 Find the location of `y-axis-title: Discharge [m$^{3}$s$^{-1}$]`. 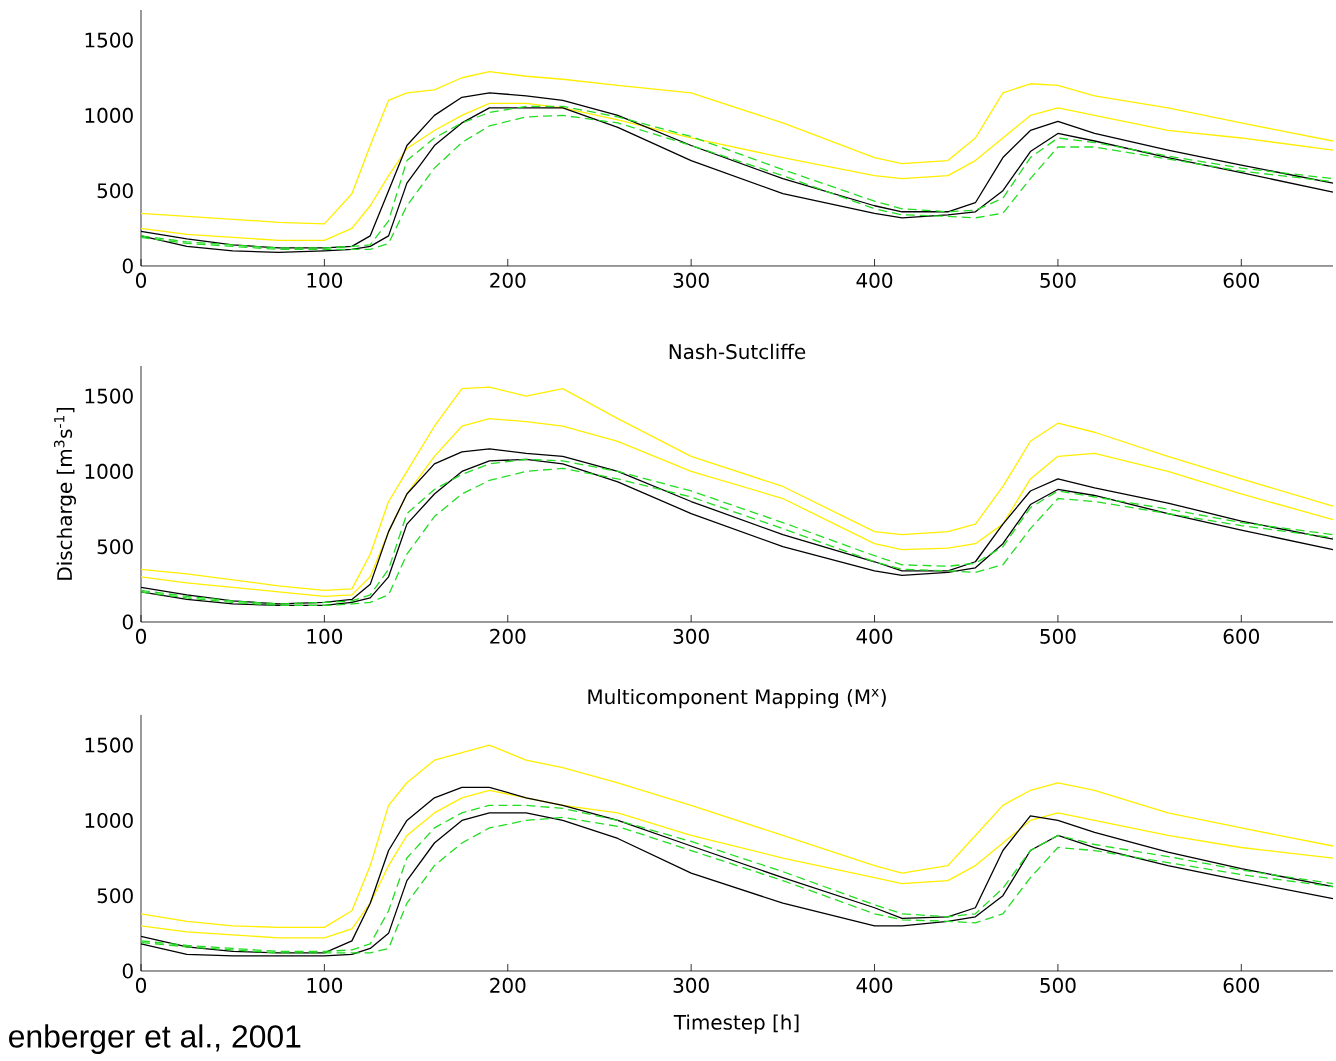

y-axis-title: Discharge [m$^{3}$s$^{-1}$] is located at coordinates (64, 494).